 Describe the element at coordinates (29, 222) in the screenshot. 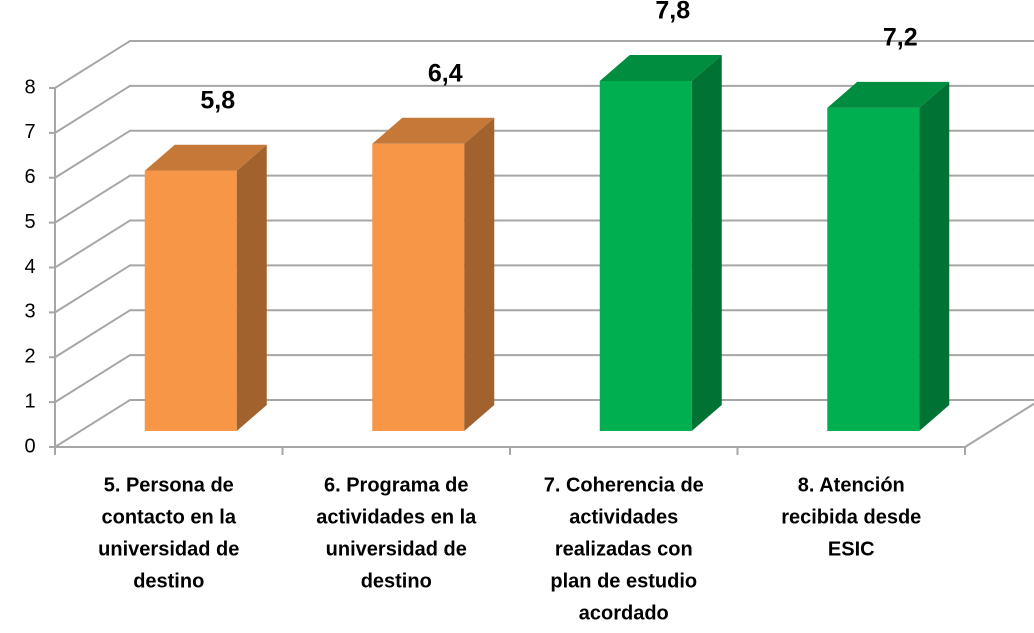

I see `y-tick-label: 5` at that location.